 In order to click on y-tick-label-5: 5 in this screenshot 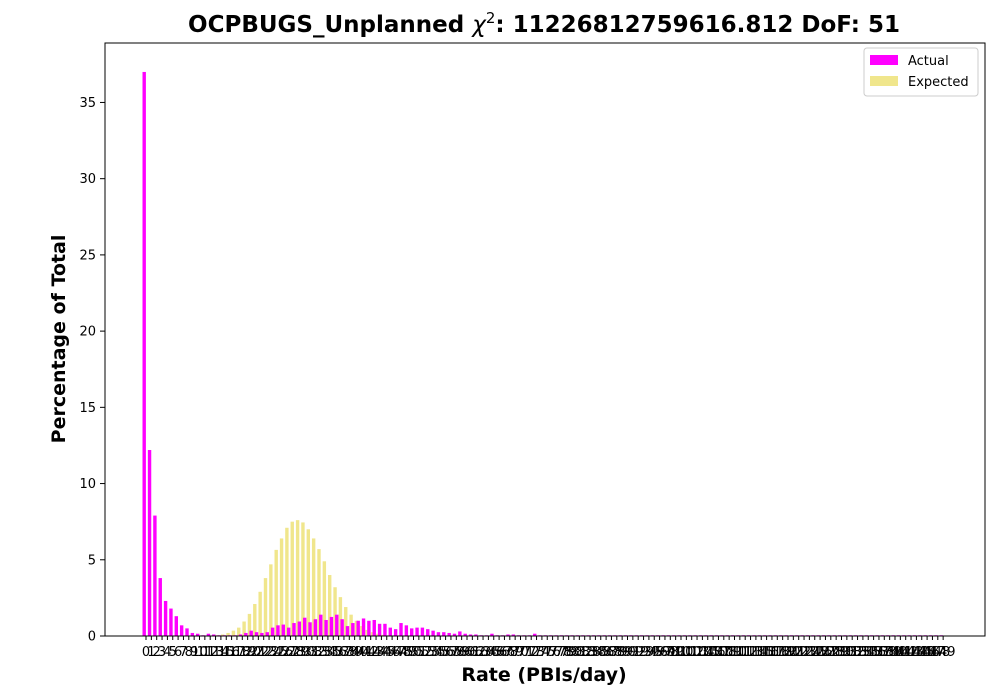, I will do `click(92, 560)`.